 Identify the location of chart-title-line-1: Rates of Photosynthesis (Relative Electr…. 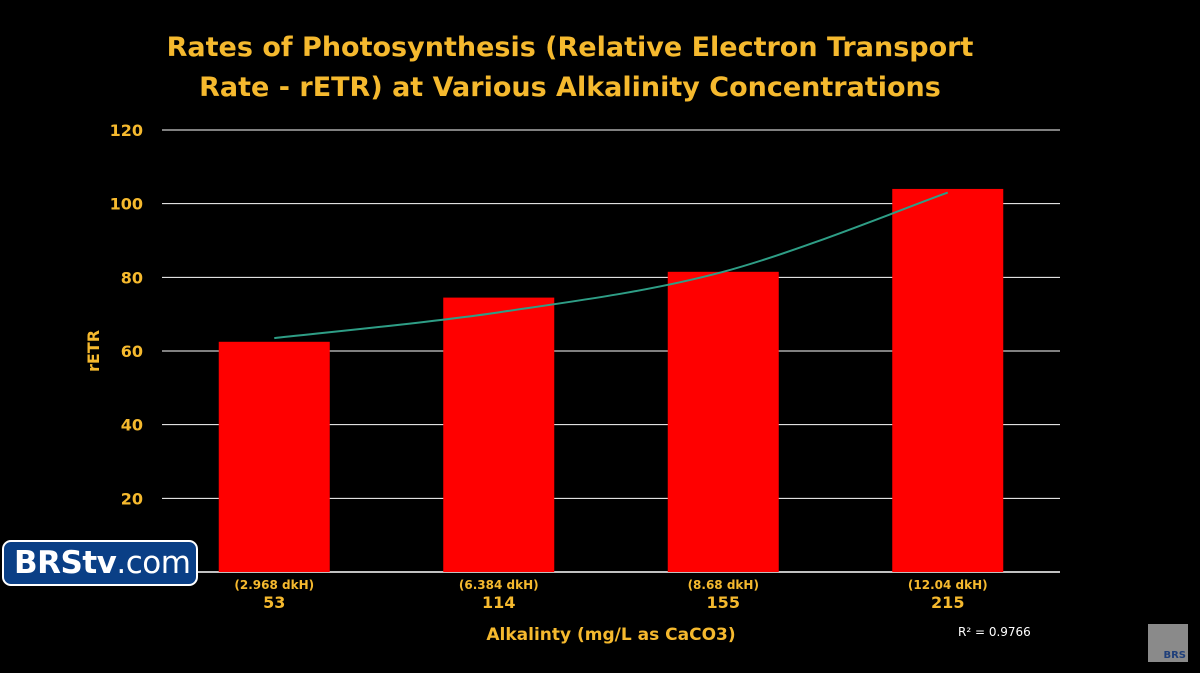
(570, 47).